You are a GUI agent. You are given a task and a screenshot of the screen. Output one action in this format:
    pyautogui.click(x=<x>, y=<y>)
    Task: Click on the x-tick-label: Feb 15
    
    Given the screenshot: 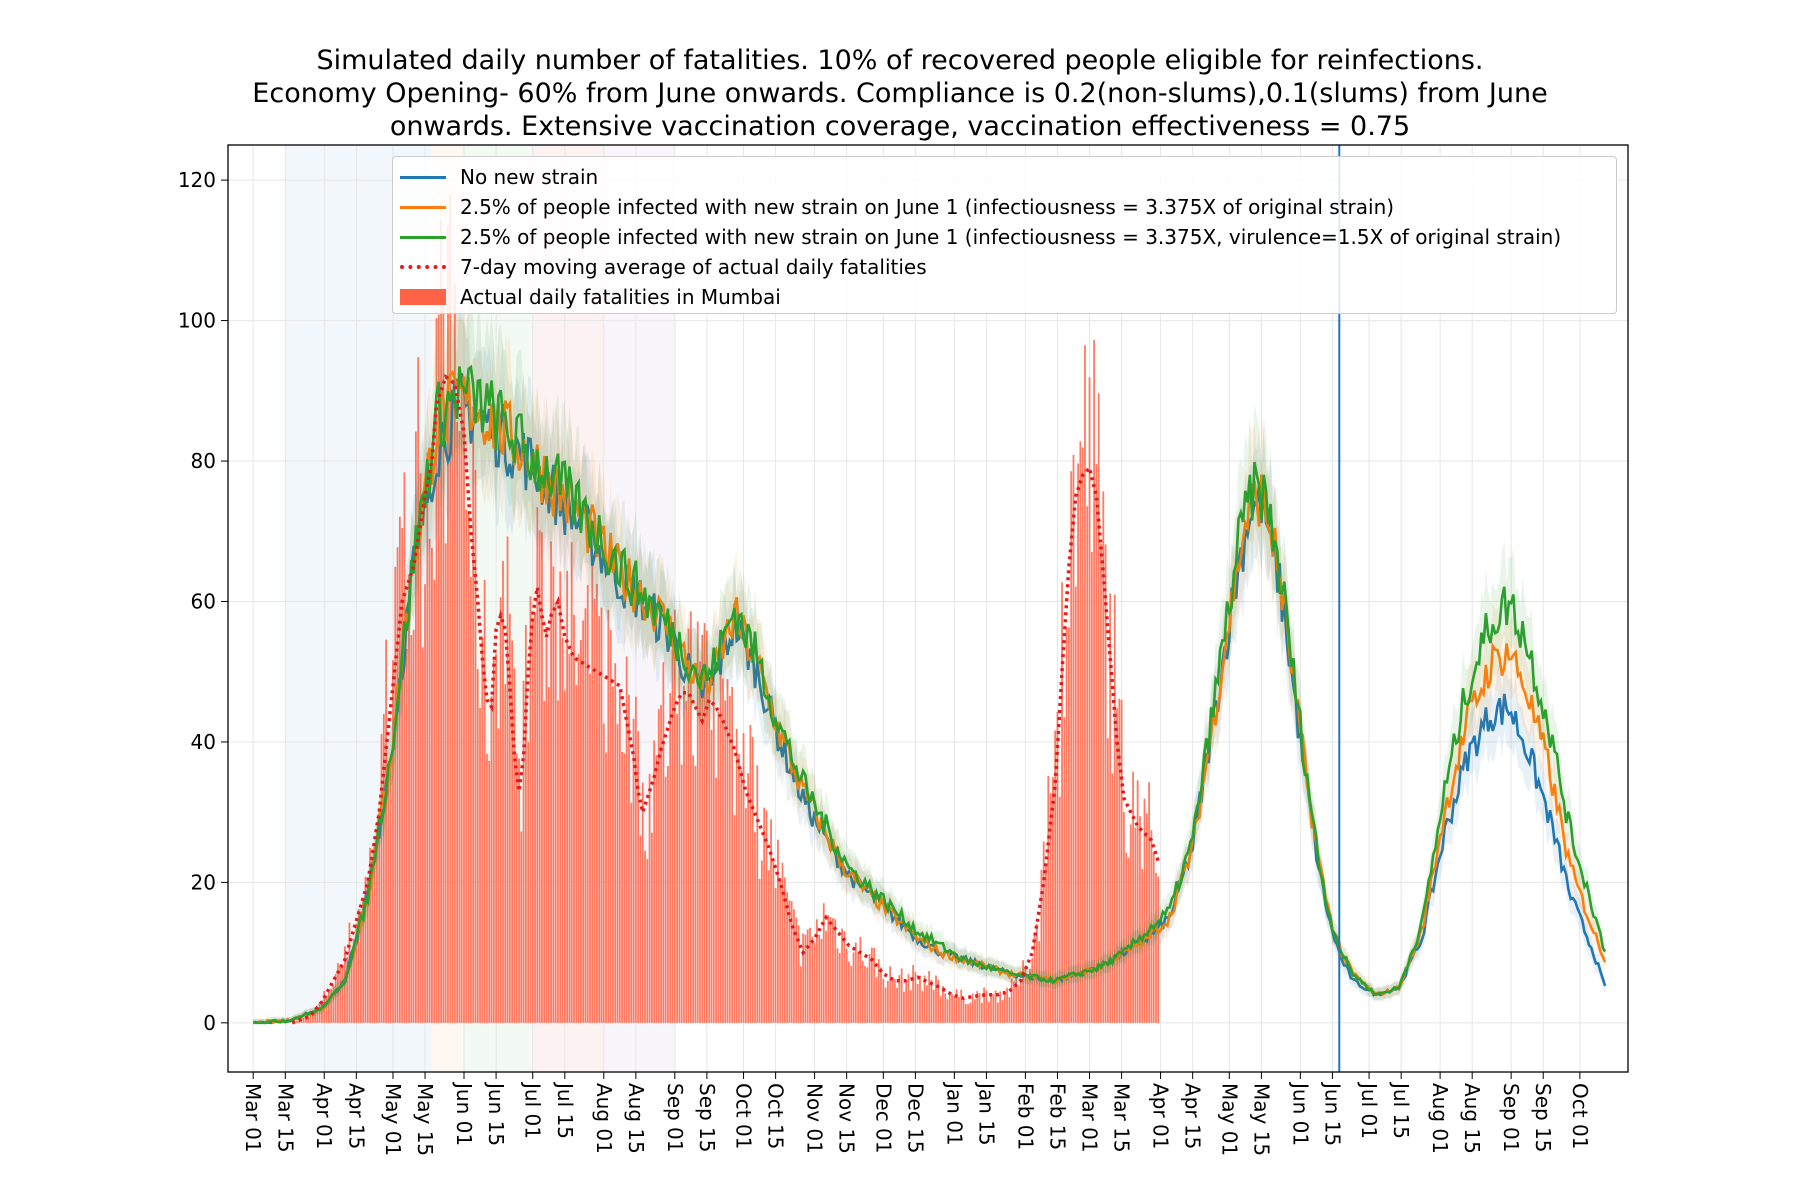 What is the action you would take?
    pyautogui.click(x=1057, y=1116)
    